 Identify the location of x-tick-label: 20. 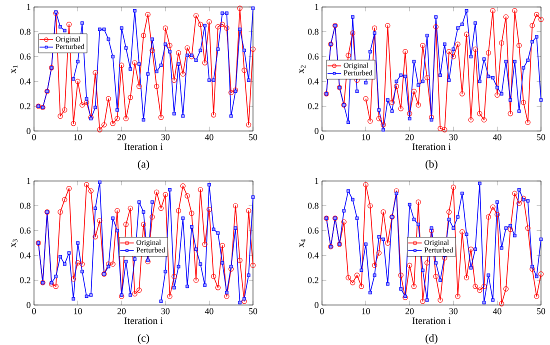
(122, 137).